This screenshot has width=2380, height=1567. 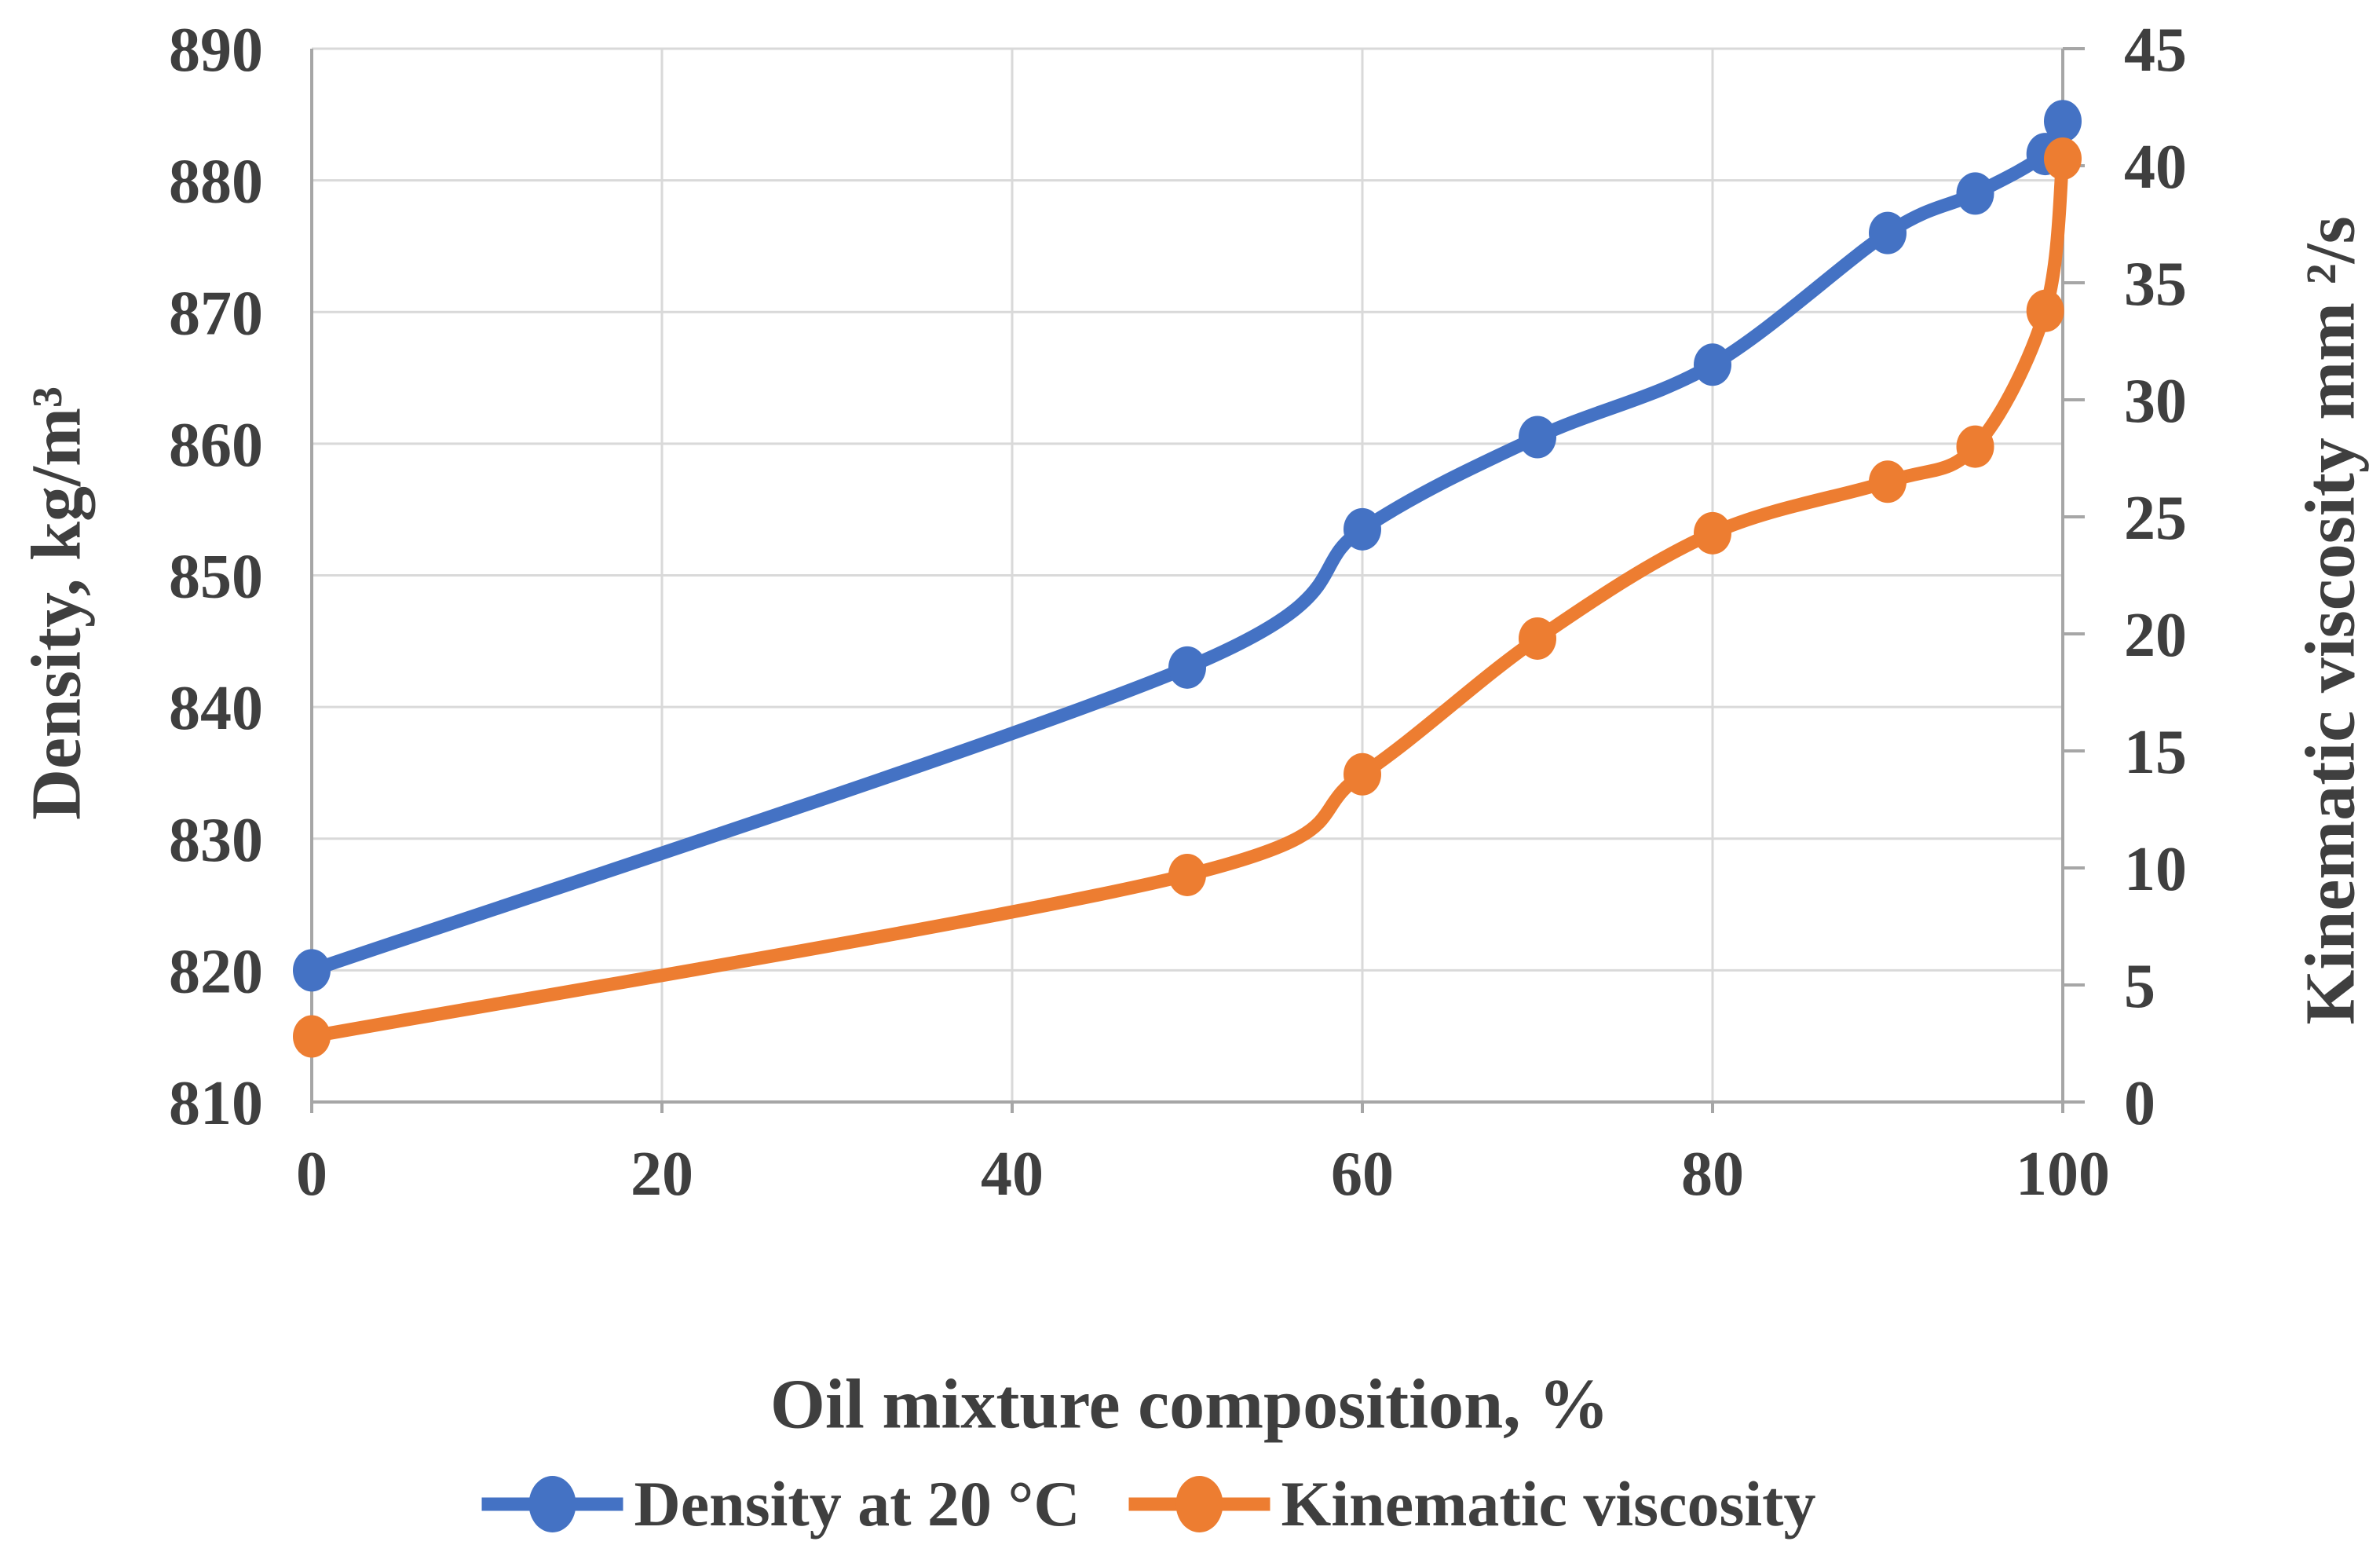 I want to click on left-axis-tick-label: 850, so click(x=216, y=577).